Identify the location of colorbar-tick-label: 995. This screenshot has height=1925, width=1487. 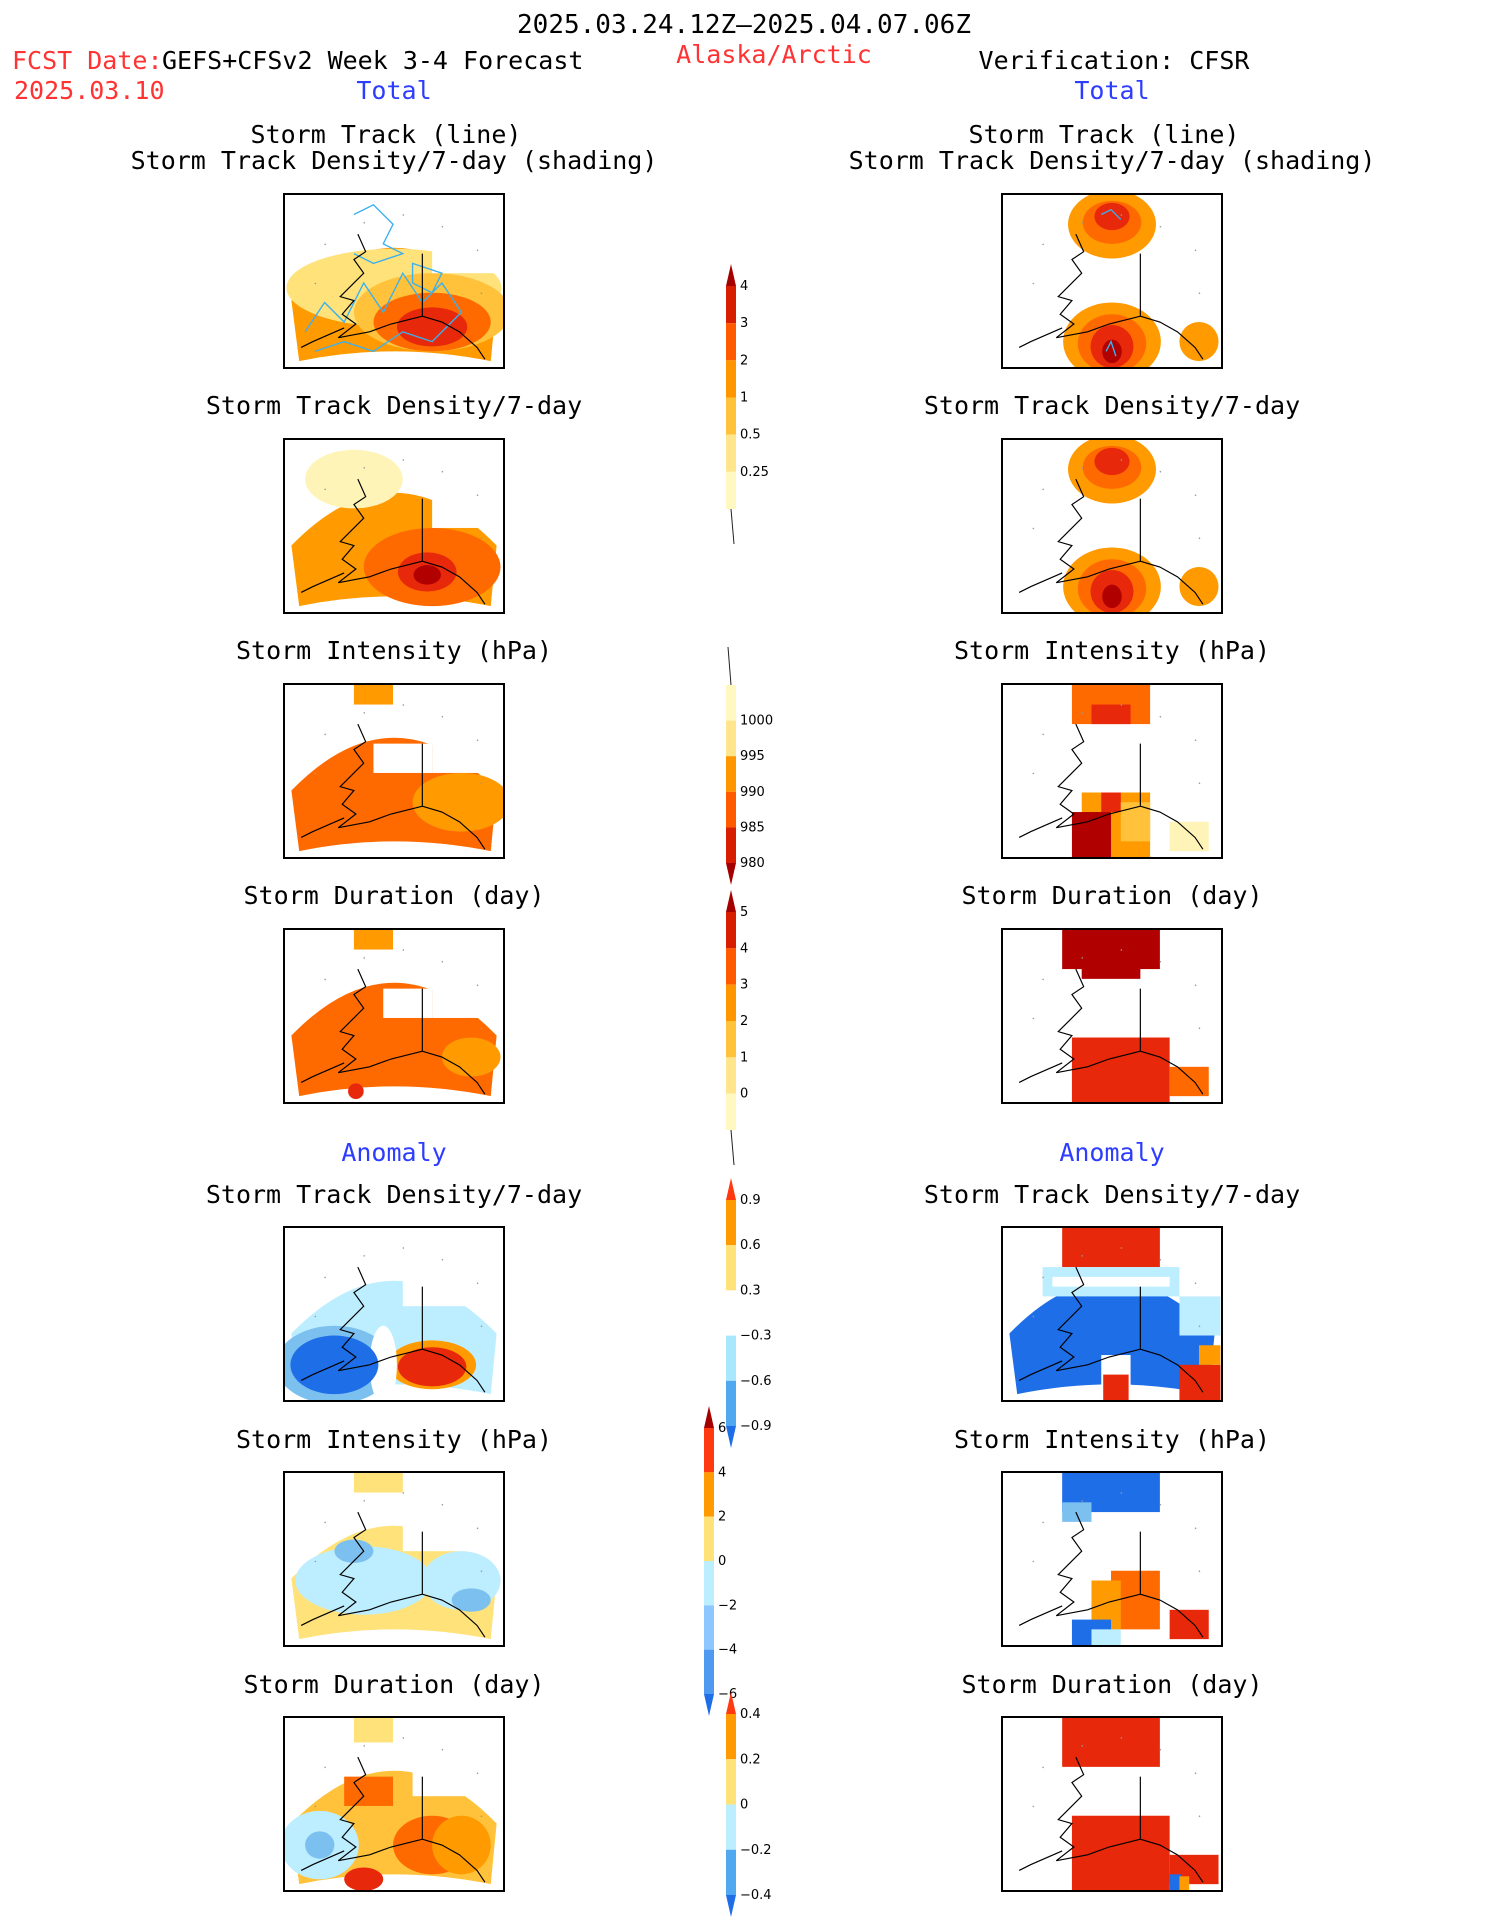
(752, 756).